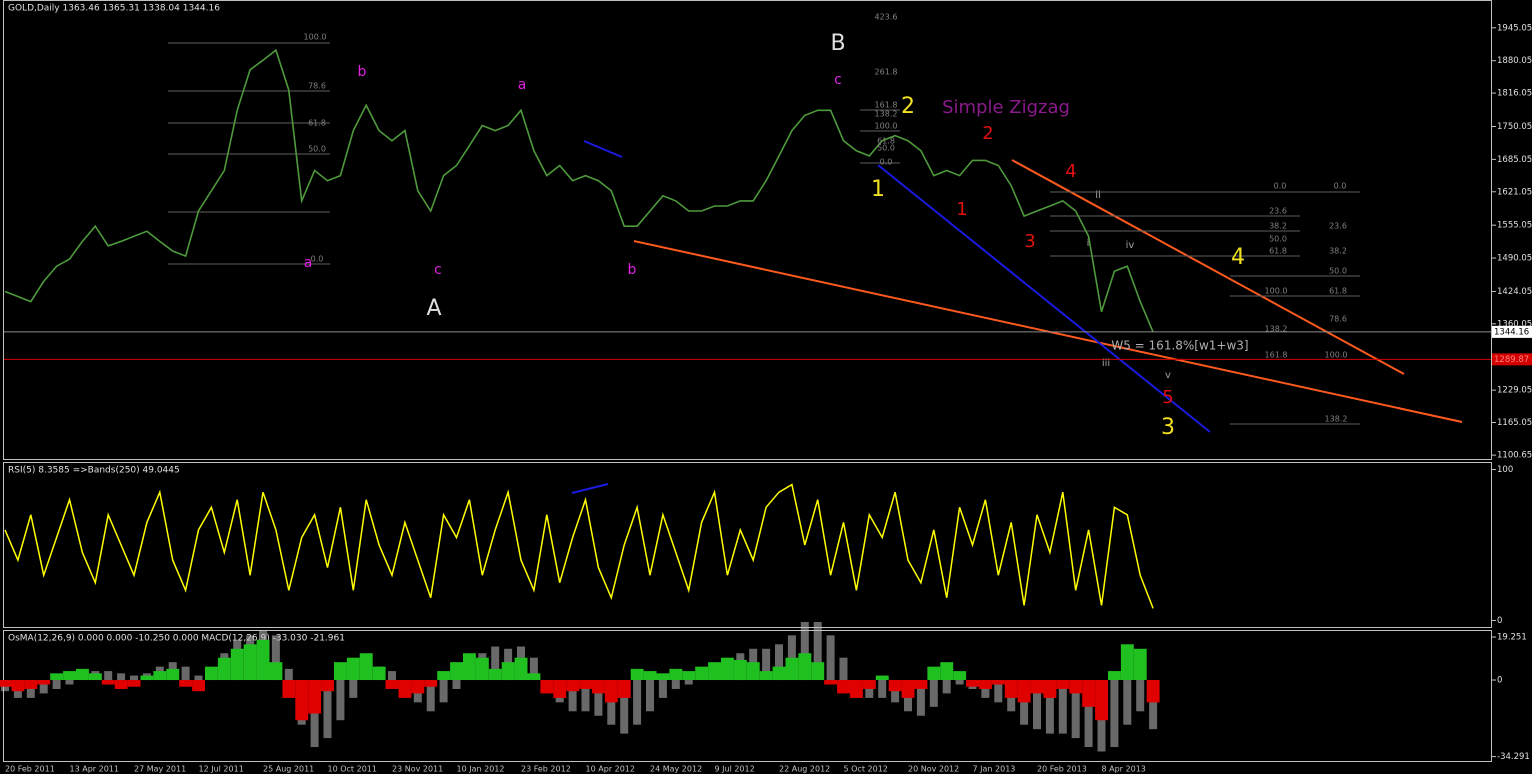 The width and height of the screenshot is (1532, 774). I want to click on annotation: W5 = 161.8%[w1+w3], so click(1179, 346).